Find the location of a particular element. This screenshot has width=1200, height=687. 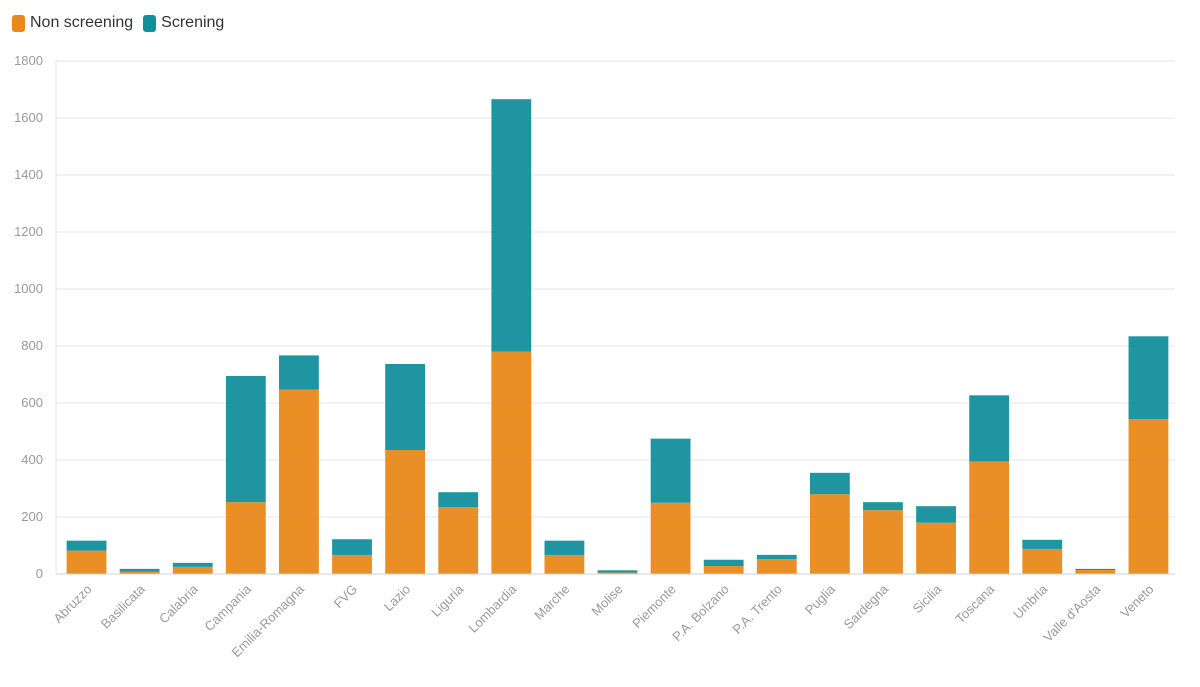

x-tick-label: Basilicata is located at coordinates (123, 606).